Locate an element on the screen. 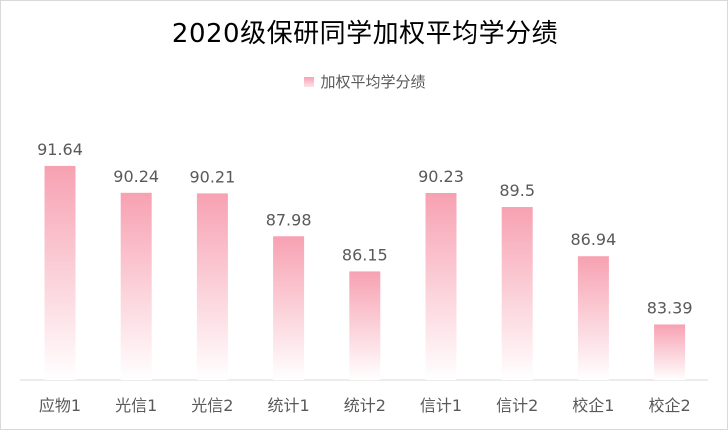  category-label: 信计1 is located at coordinates (441, 405).